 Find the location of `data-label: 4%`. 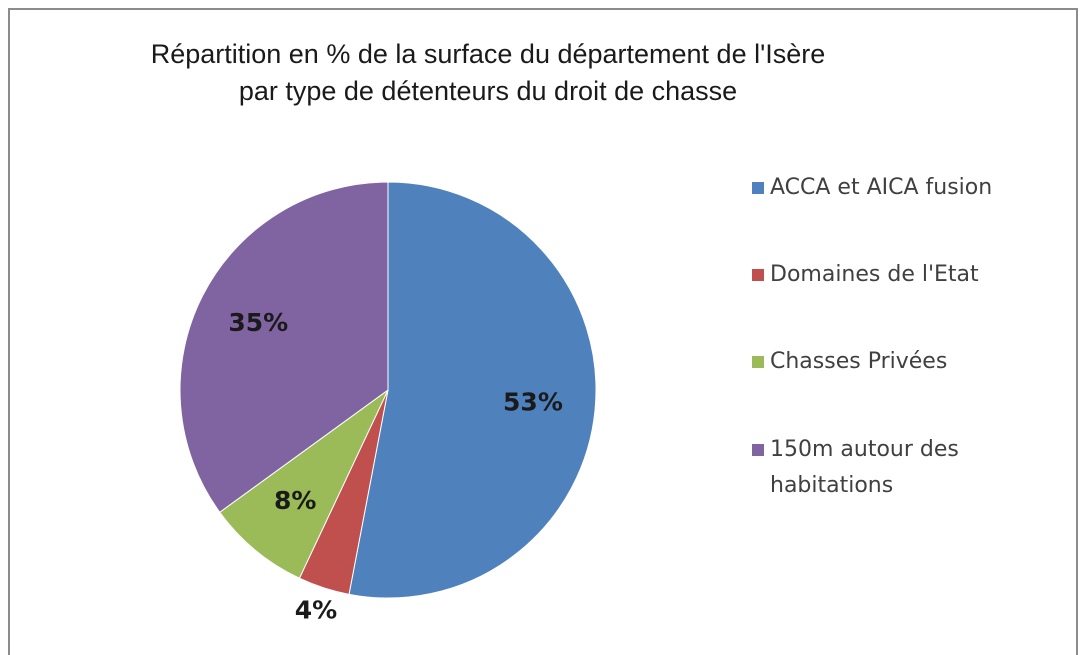

data-label: 4% is located at coordinates (316, 610).